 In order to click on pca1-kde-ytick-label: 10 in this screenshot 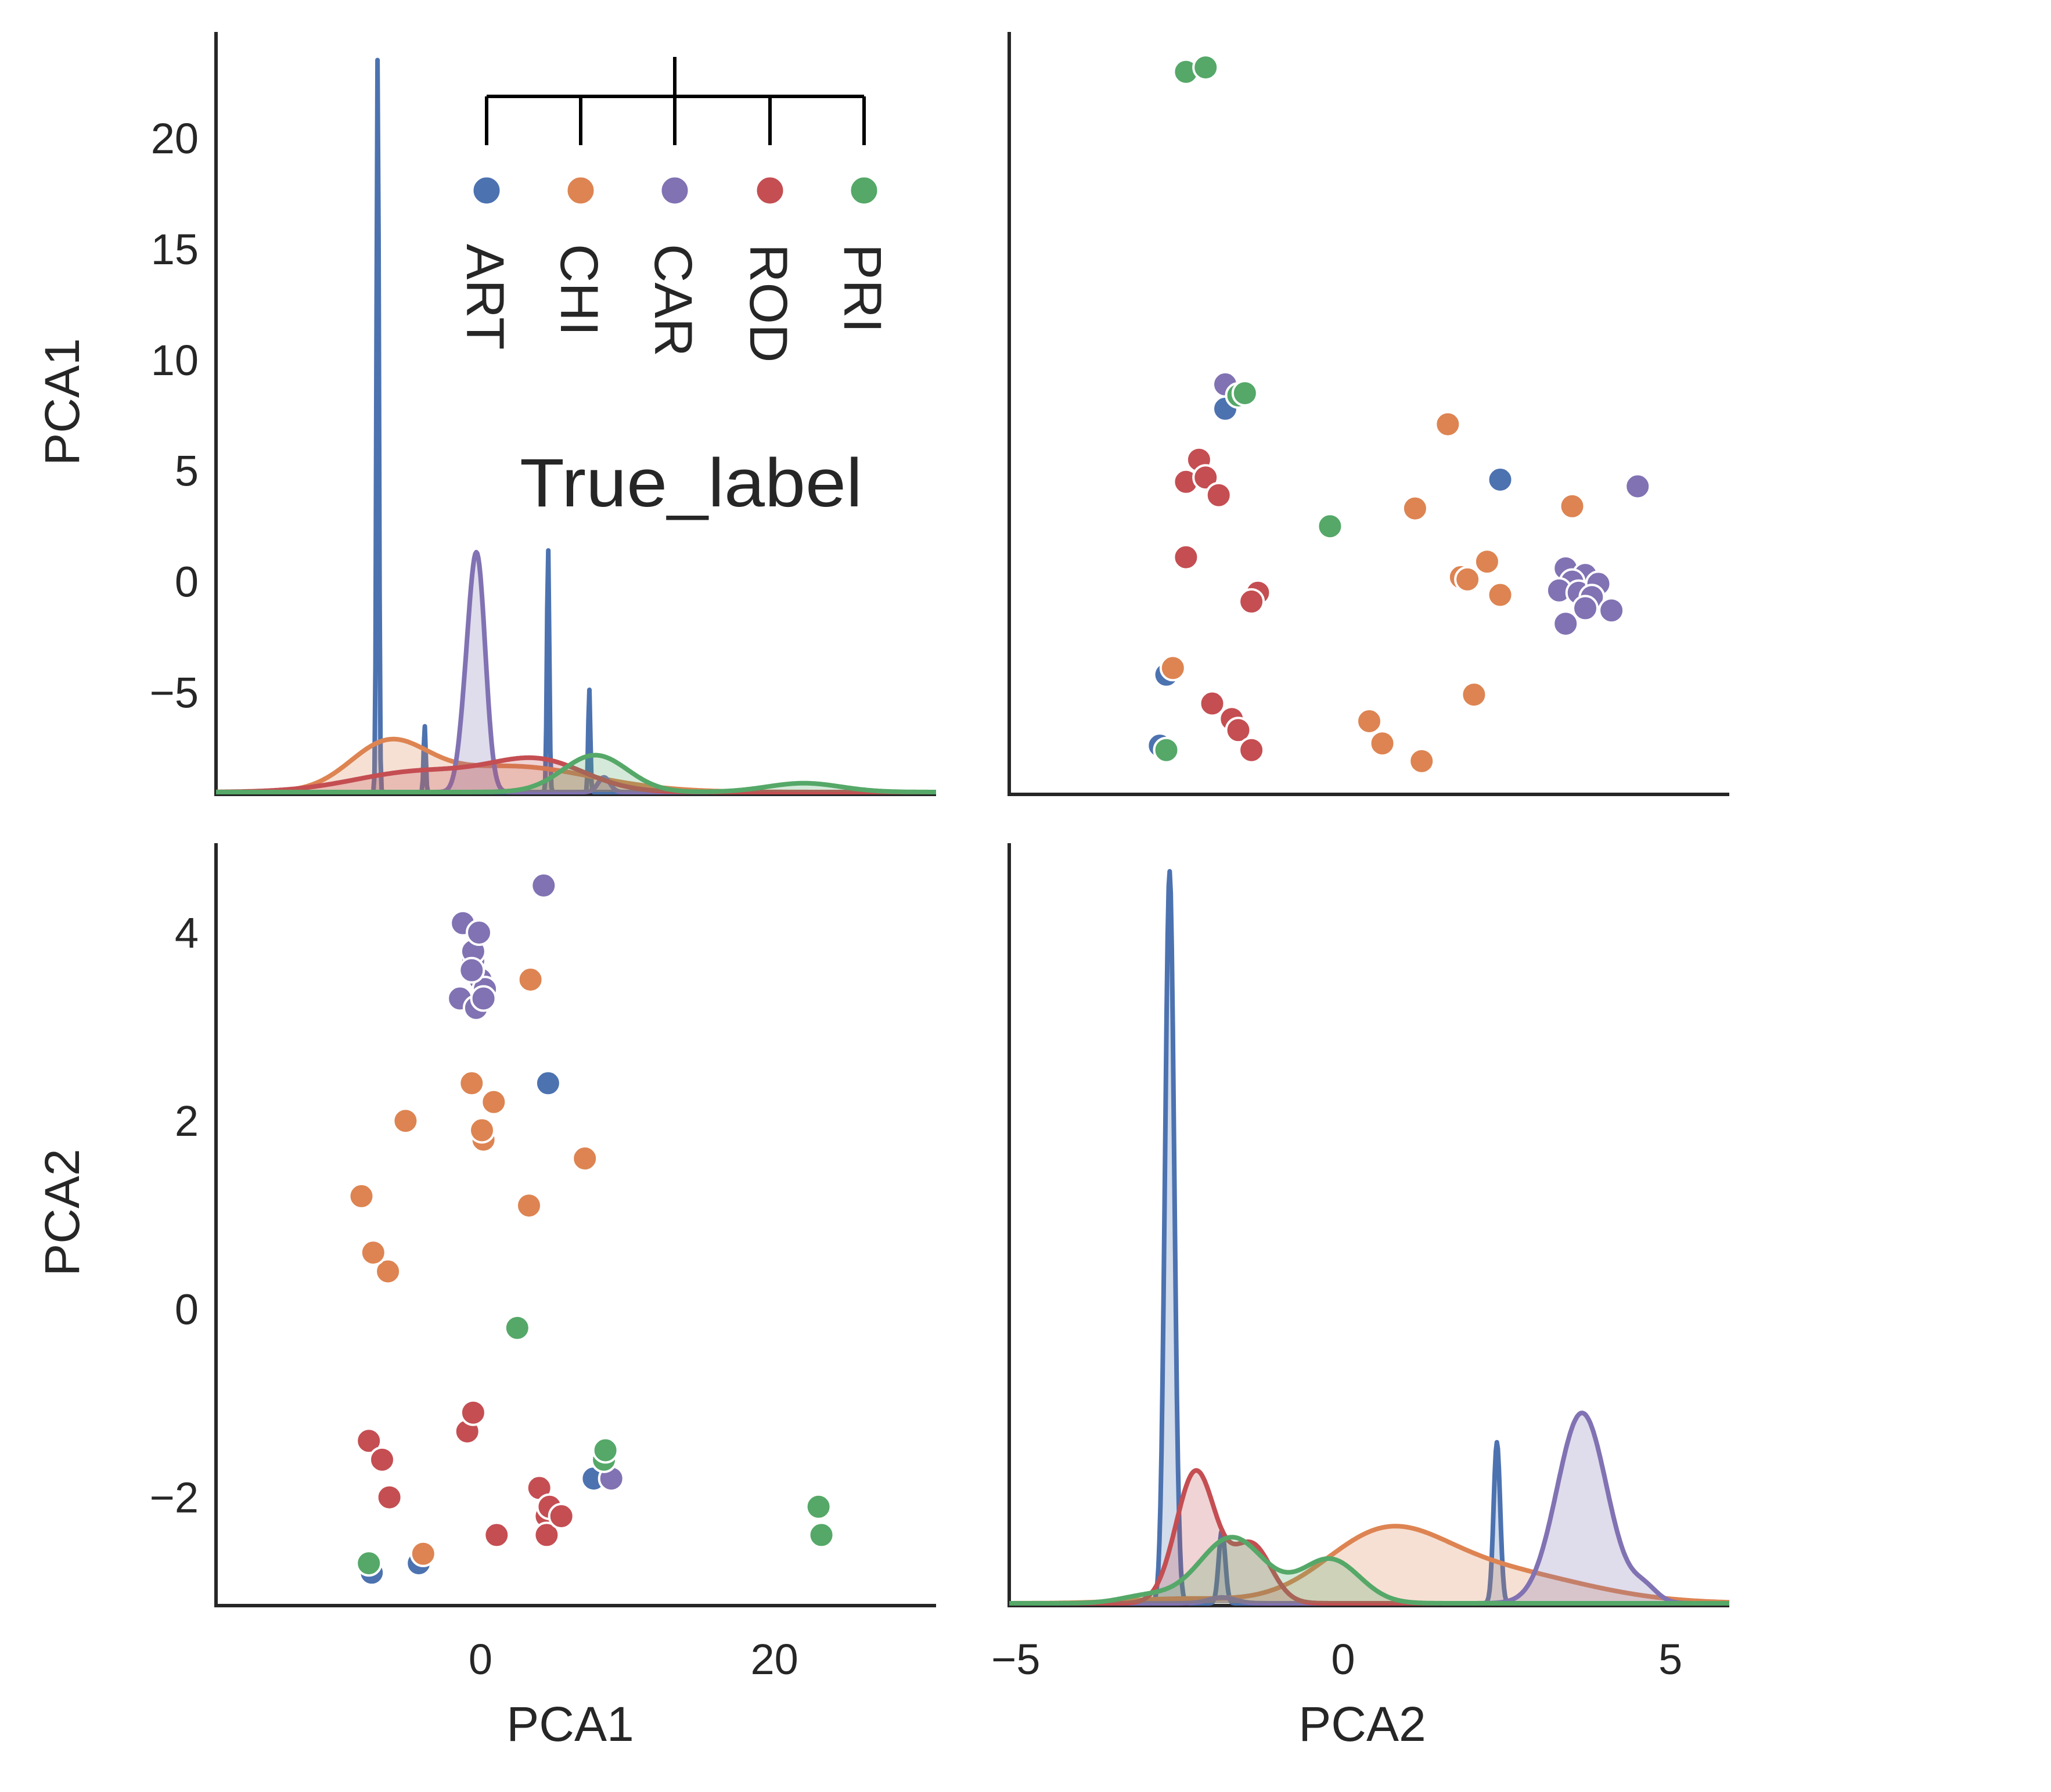, I will do `click(175, 360)`.